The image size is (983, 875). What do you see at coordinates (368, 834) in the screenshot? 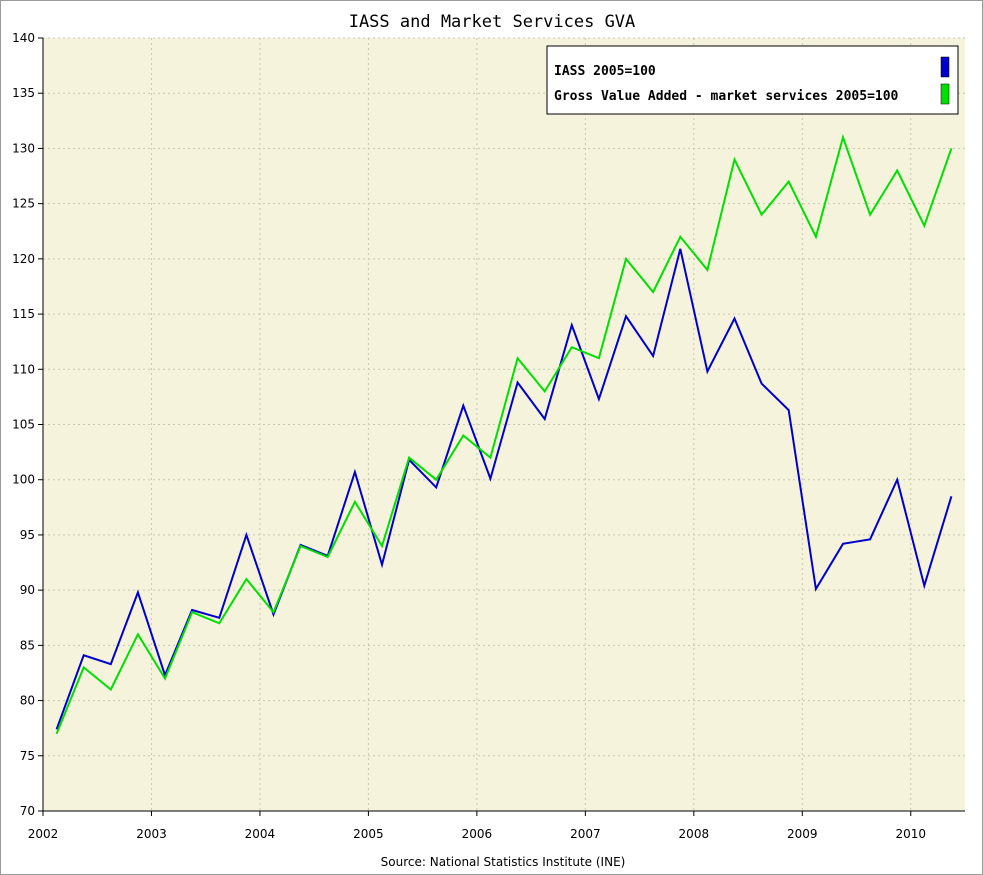
I see `x-tick-label: 2005` at bounding box center [368, 834].